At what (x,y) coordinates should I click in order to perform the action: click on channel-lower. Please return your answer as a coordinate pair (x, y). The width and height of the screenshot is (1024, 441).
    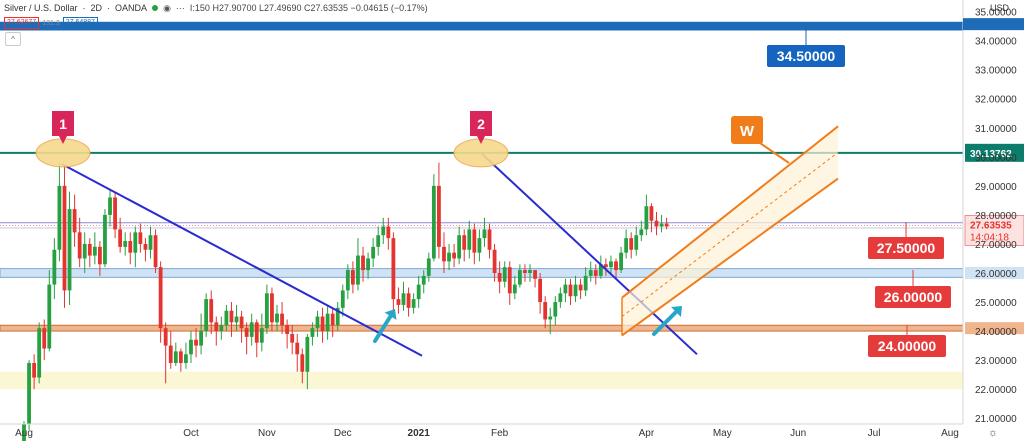
    Looking at the image, I should click on (730, 257).